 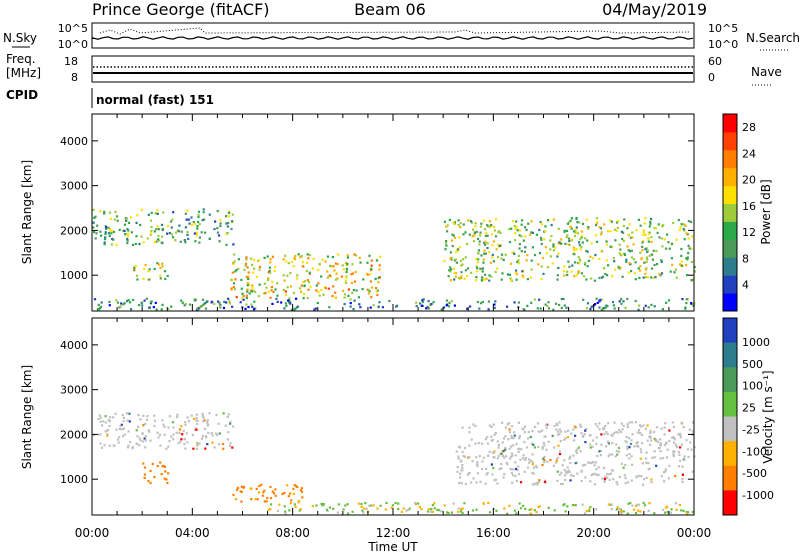 What do you see at coordinates (155, 100) in the screenshot?
I see `cpid-value: normal (fast) 151` at bounding box center [155, 100].